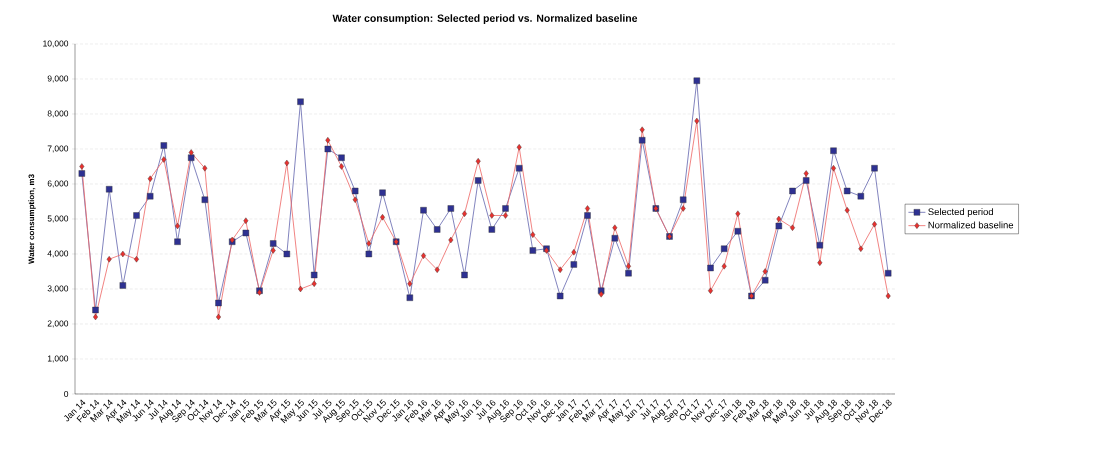  What do you see at coordinates (960, 212) in the screenshot?
I see `legend-label: Selected period` at bounding box center [960, 212].